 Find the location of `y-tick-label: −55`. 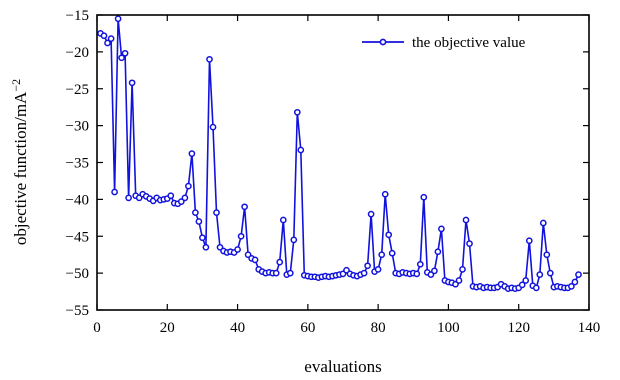

y-tick-label: −55 is located at coordinates (77, 311).